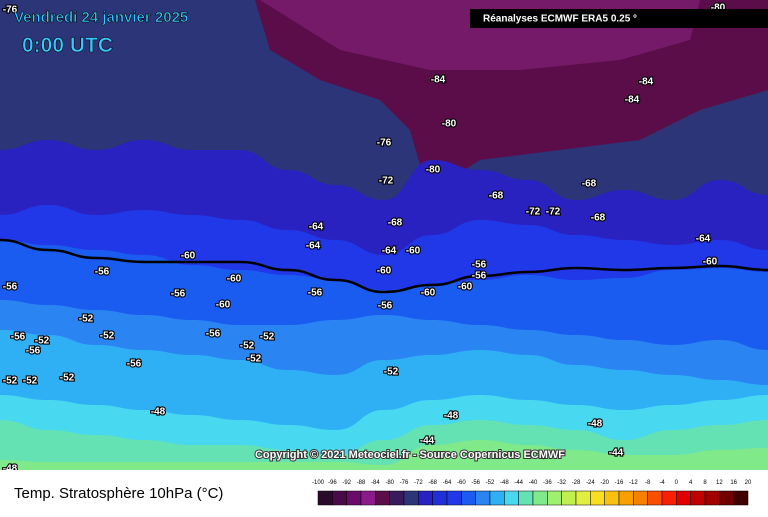 The width and height of the screenshot is (768, 517). I want to click on scale-label: -84, so click(375, 483).